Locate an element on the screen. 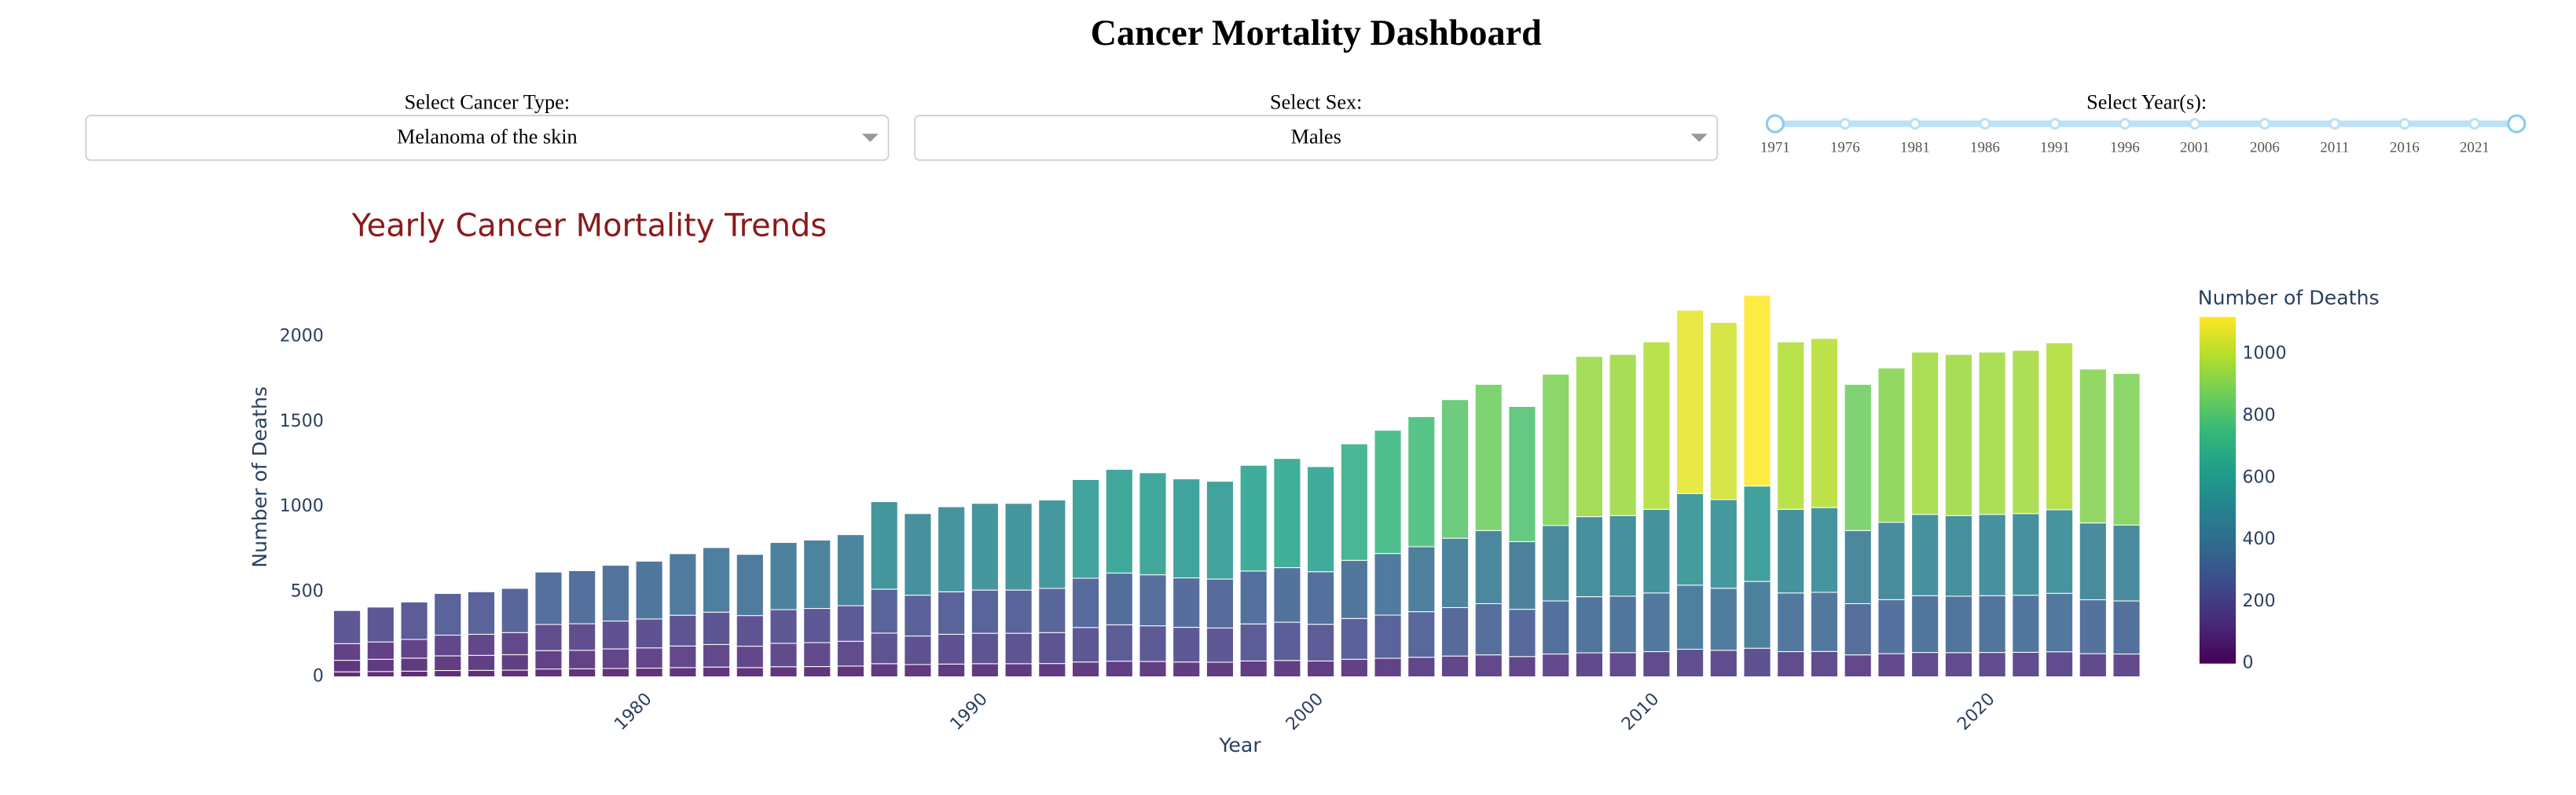 This screenshot has width=2576, height=795. colorbar is located at coordinates (2218, 490).